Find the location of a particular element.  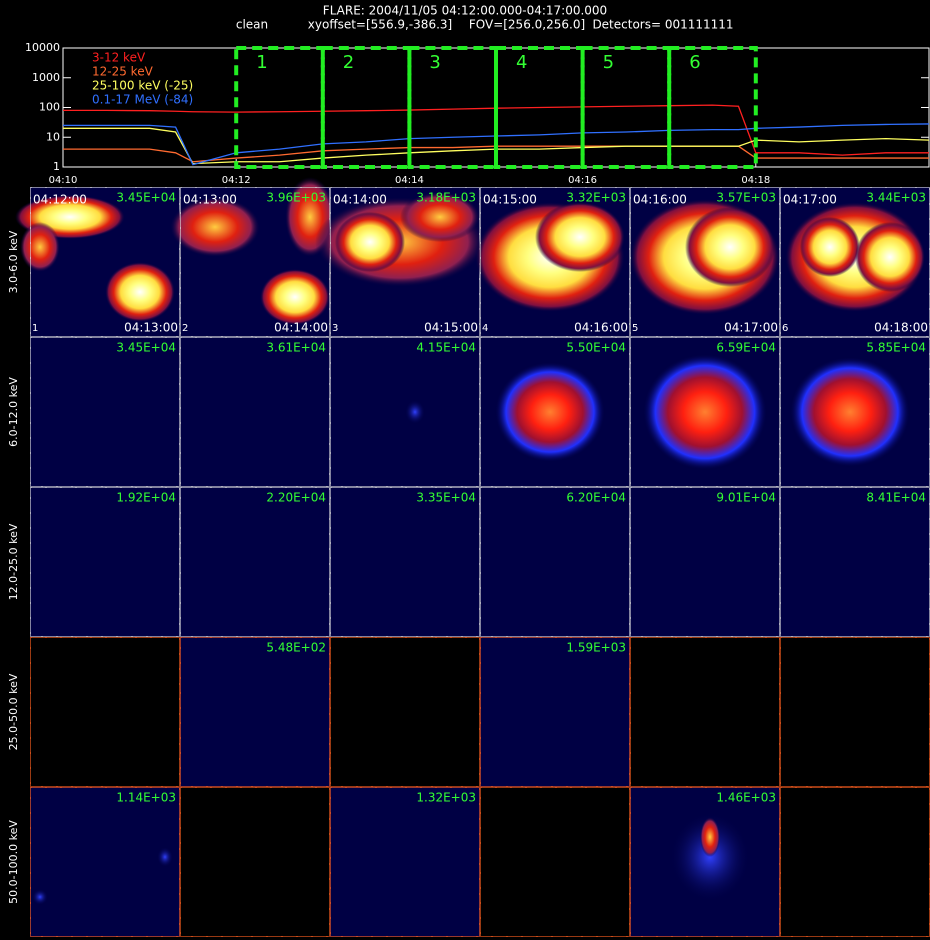

panel-index: 5 is located at coordinates (635, 328).